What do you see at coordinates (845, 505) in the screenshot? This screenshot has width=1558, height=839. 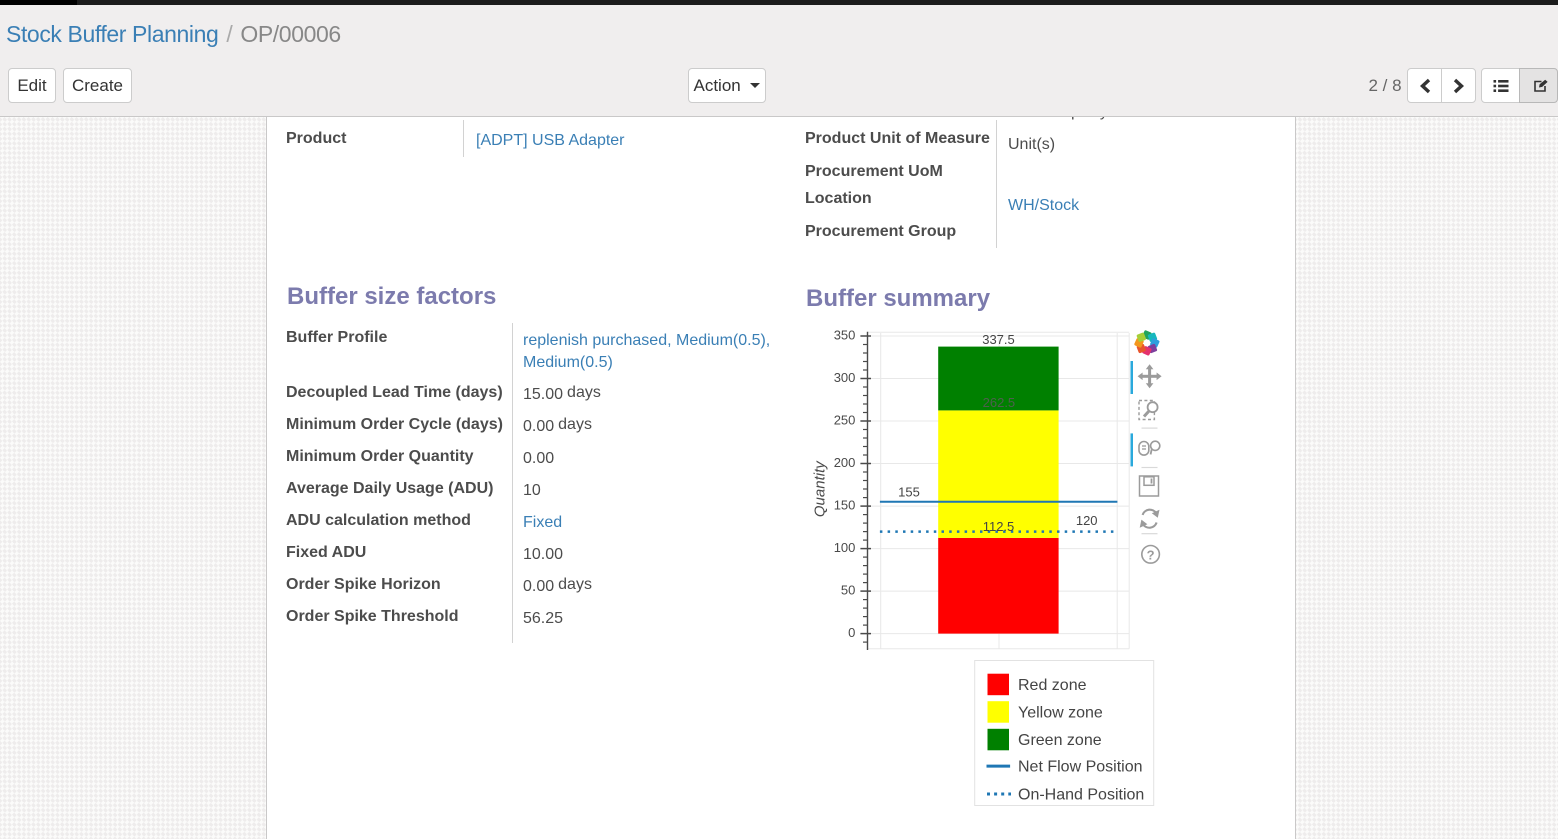 I see `svg-text: 150` at bounding box center [845, 505].